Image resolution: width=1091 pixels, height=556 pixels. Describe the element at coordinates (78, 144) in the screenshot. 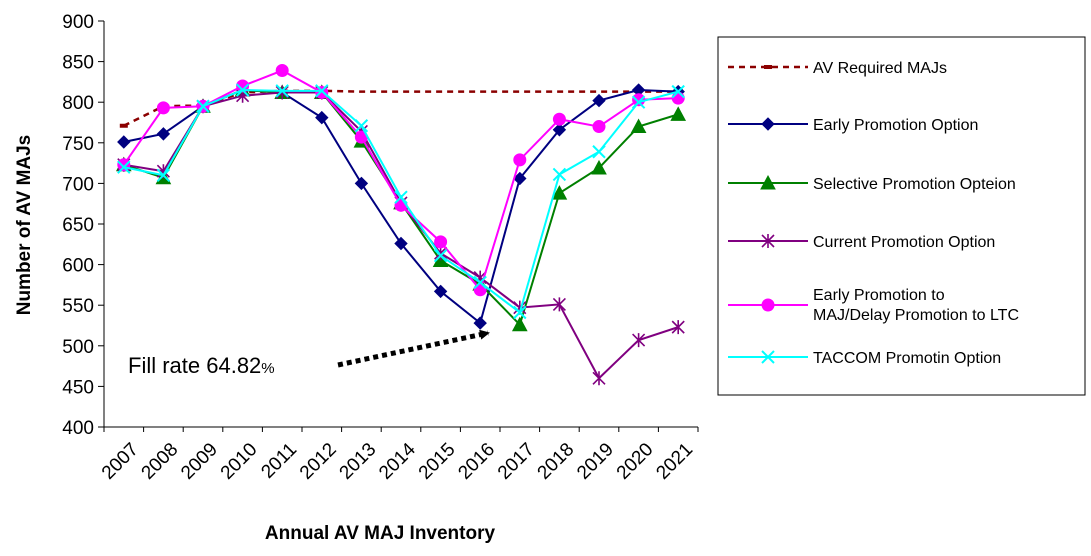

I see `y-tick-label: 750` at that location.